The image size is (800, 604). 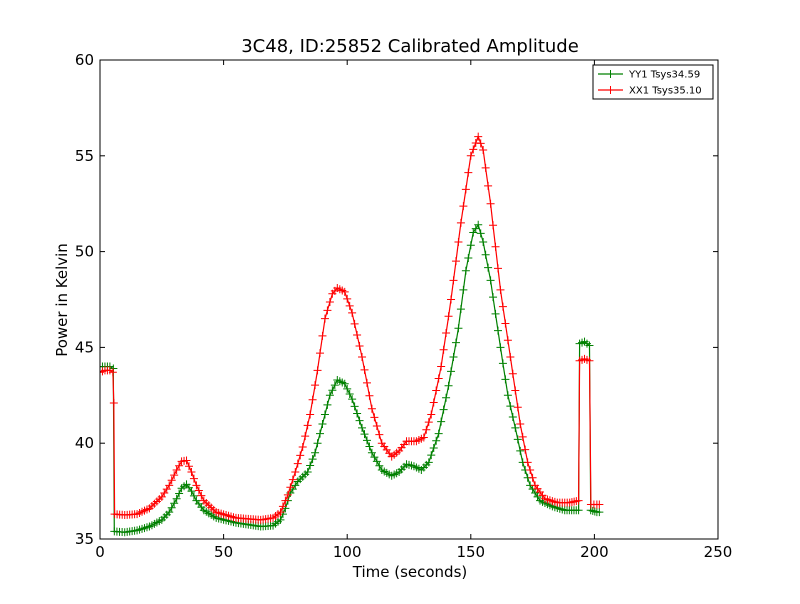 I want to click on legend-label: YY1 Tsys34.59, so click(x=664, y=75).